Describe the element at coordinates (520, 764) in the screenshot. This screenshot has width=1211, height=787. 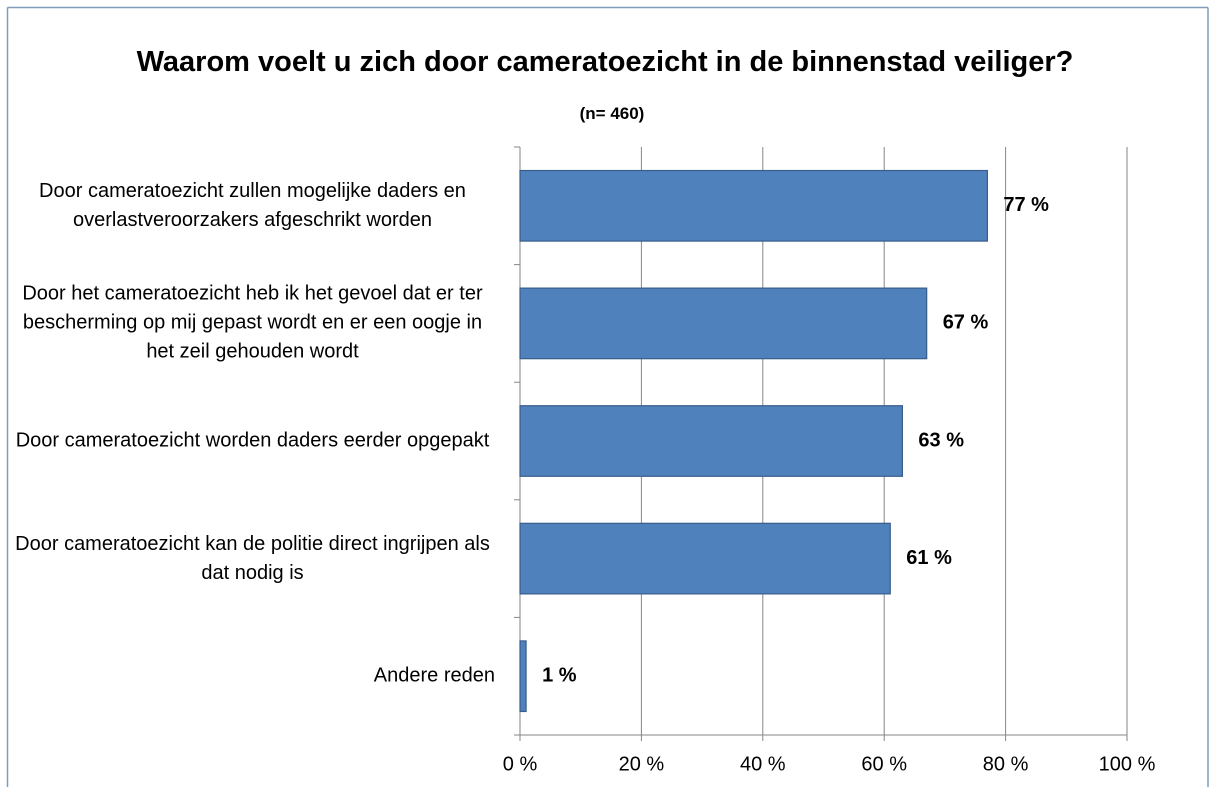
I see `x-tick-label: 0 %` at that location.